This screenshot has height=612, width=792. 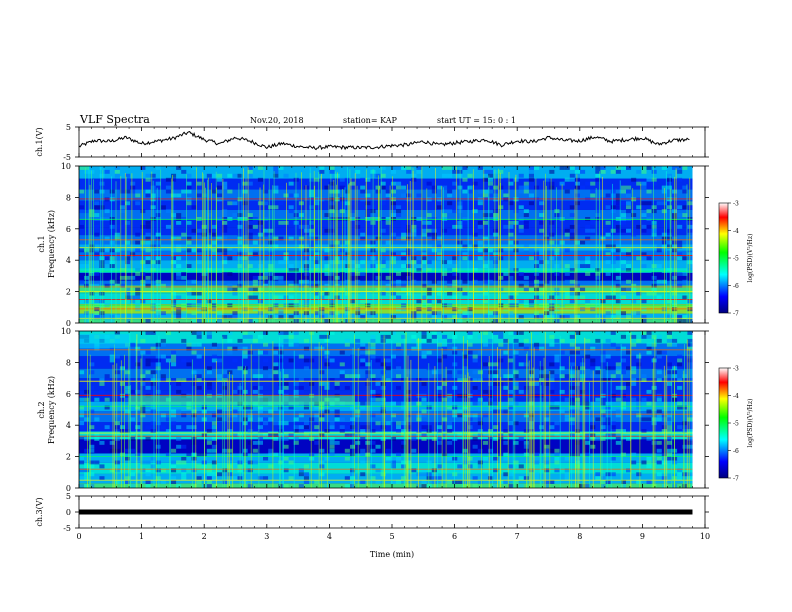 What do you see at coordinates (204, 536) in the screenshot?
I see `x-tick-label: 2` at bounding box center [204, 536].